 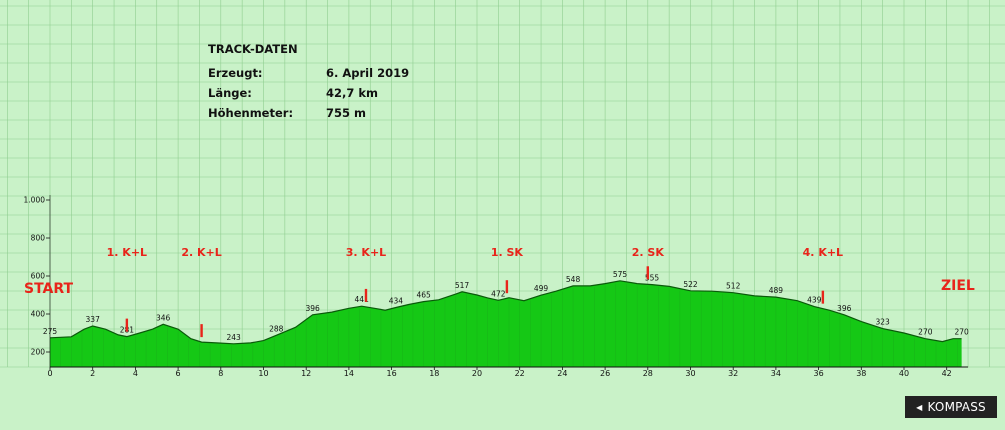 What do you see at coordinates (733, 286) in the screenshot?
I see `elevation-value-label: 512` at bounding box center [733, 286].